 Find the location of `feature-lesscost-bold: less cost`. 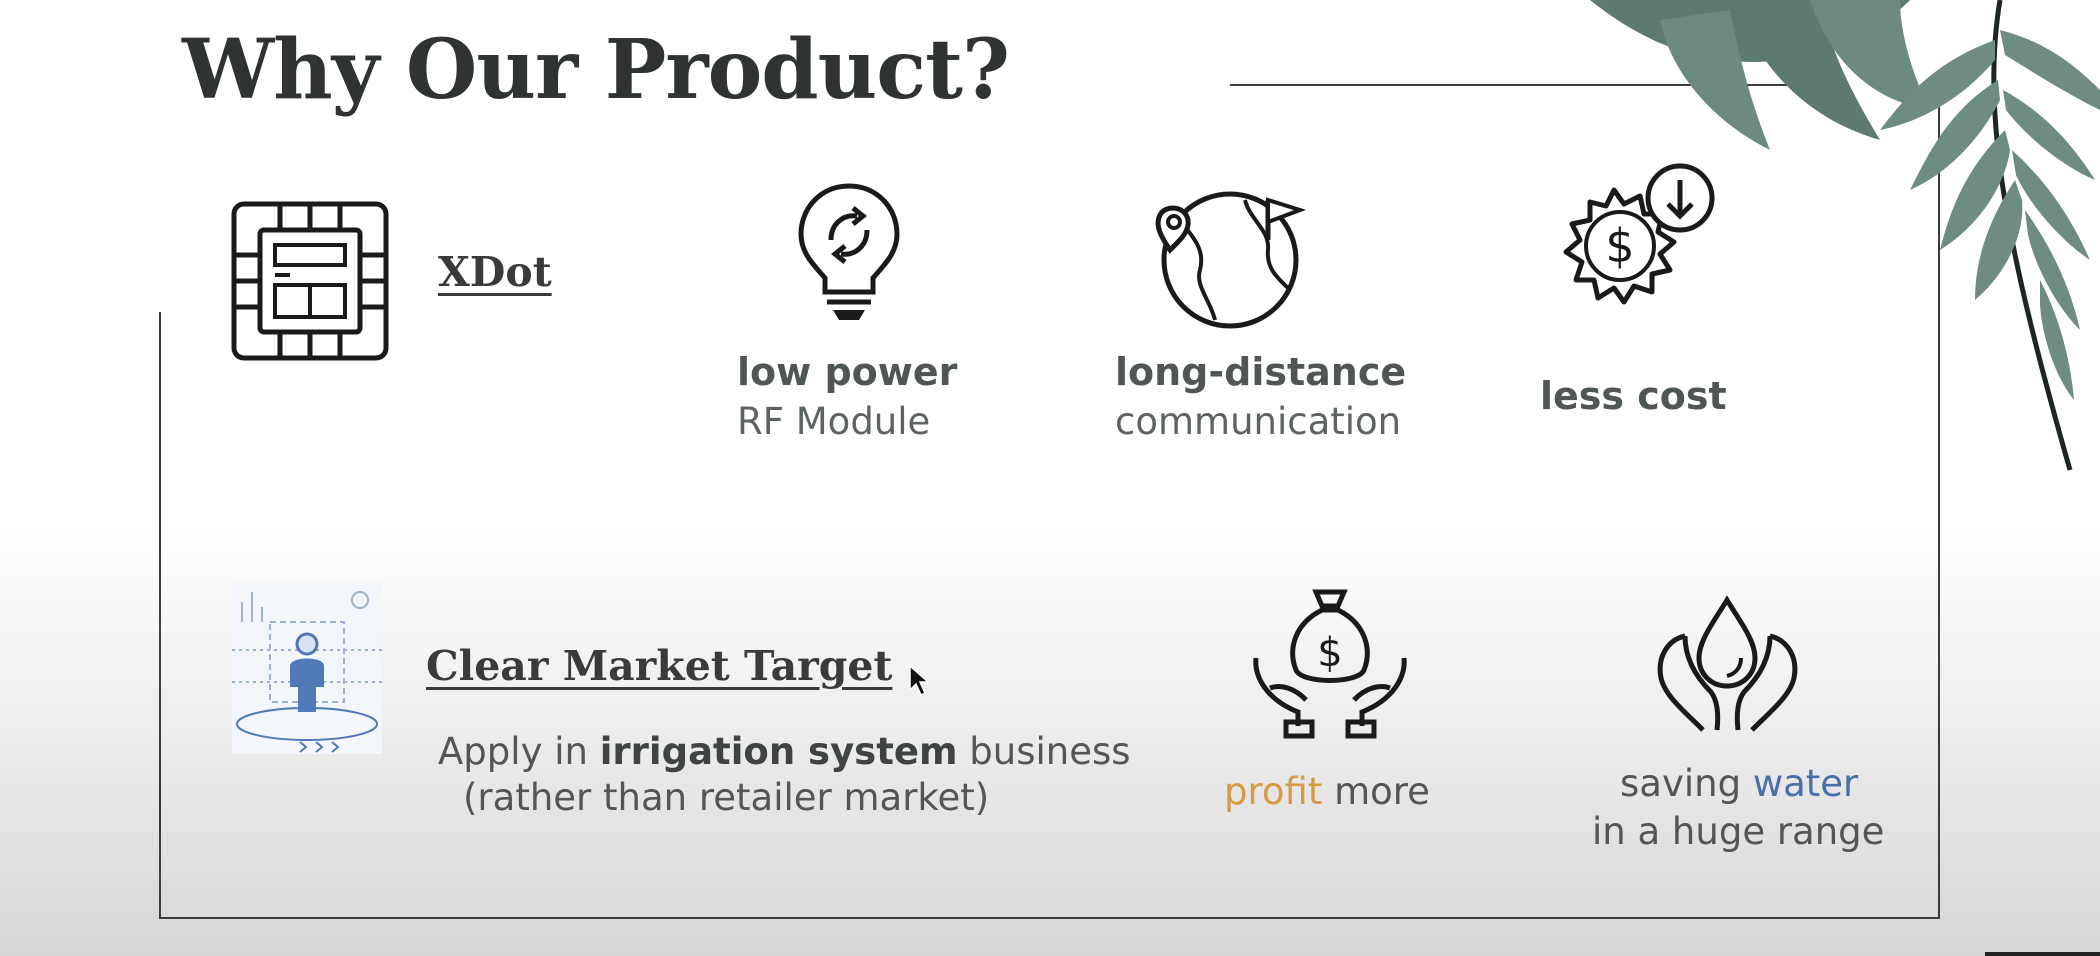

feature-lesscost-bold: less cost is located at coordinates (1633, 396).